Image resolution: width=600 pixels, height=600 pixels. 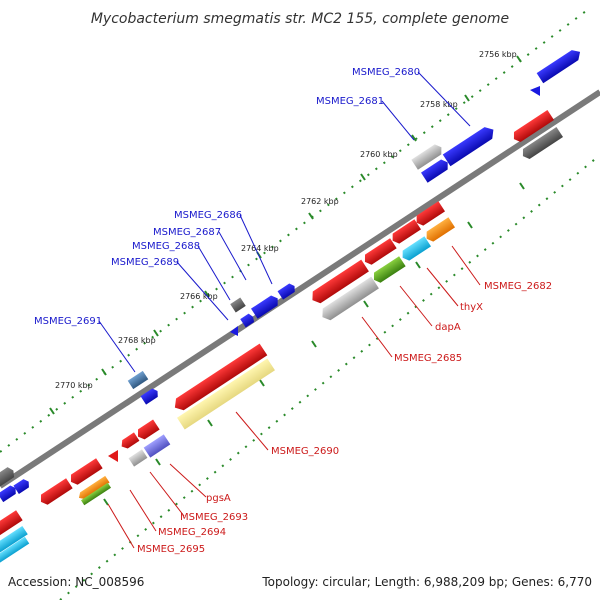 I want to click on gene-dark-top, so click(x=542, y=144).